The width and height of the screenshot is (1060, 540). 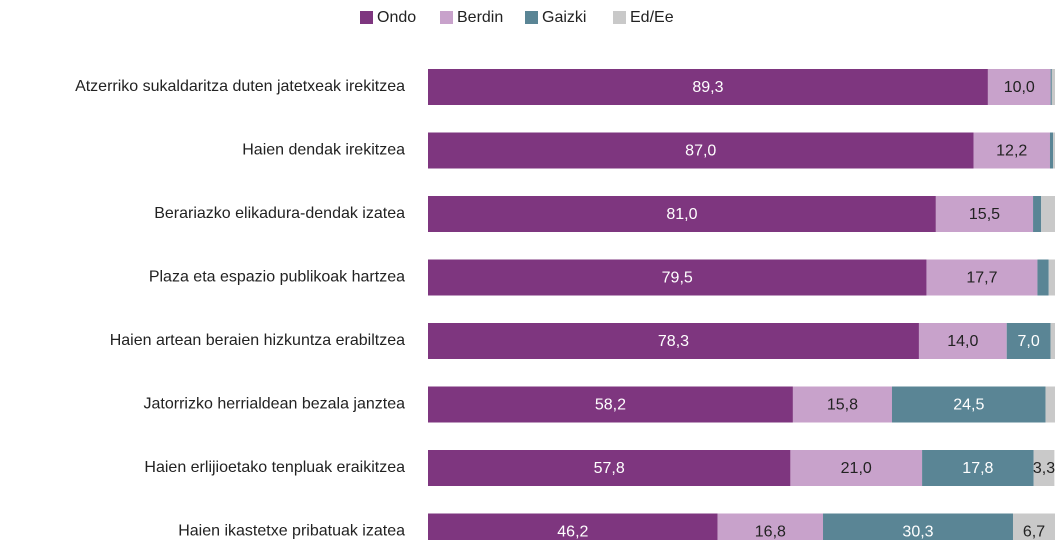 I want to click on legend-label: Gaizki, so click(x=564, y=17).